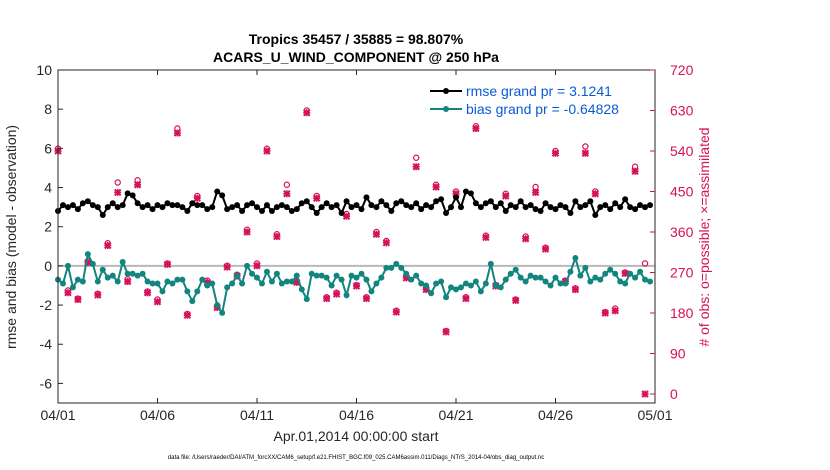  Describe the element at coordinates (455, 415) in the screenshot. I see `x-tick-label: 04/21` at that location.